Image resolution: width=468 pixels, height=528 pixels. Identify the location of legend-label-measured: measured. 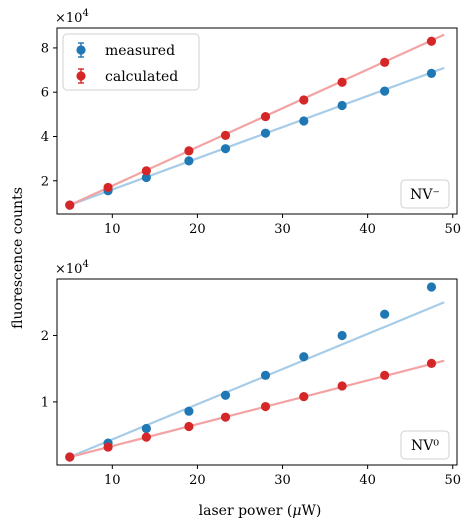
(140, 51).